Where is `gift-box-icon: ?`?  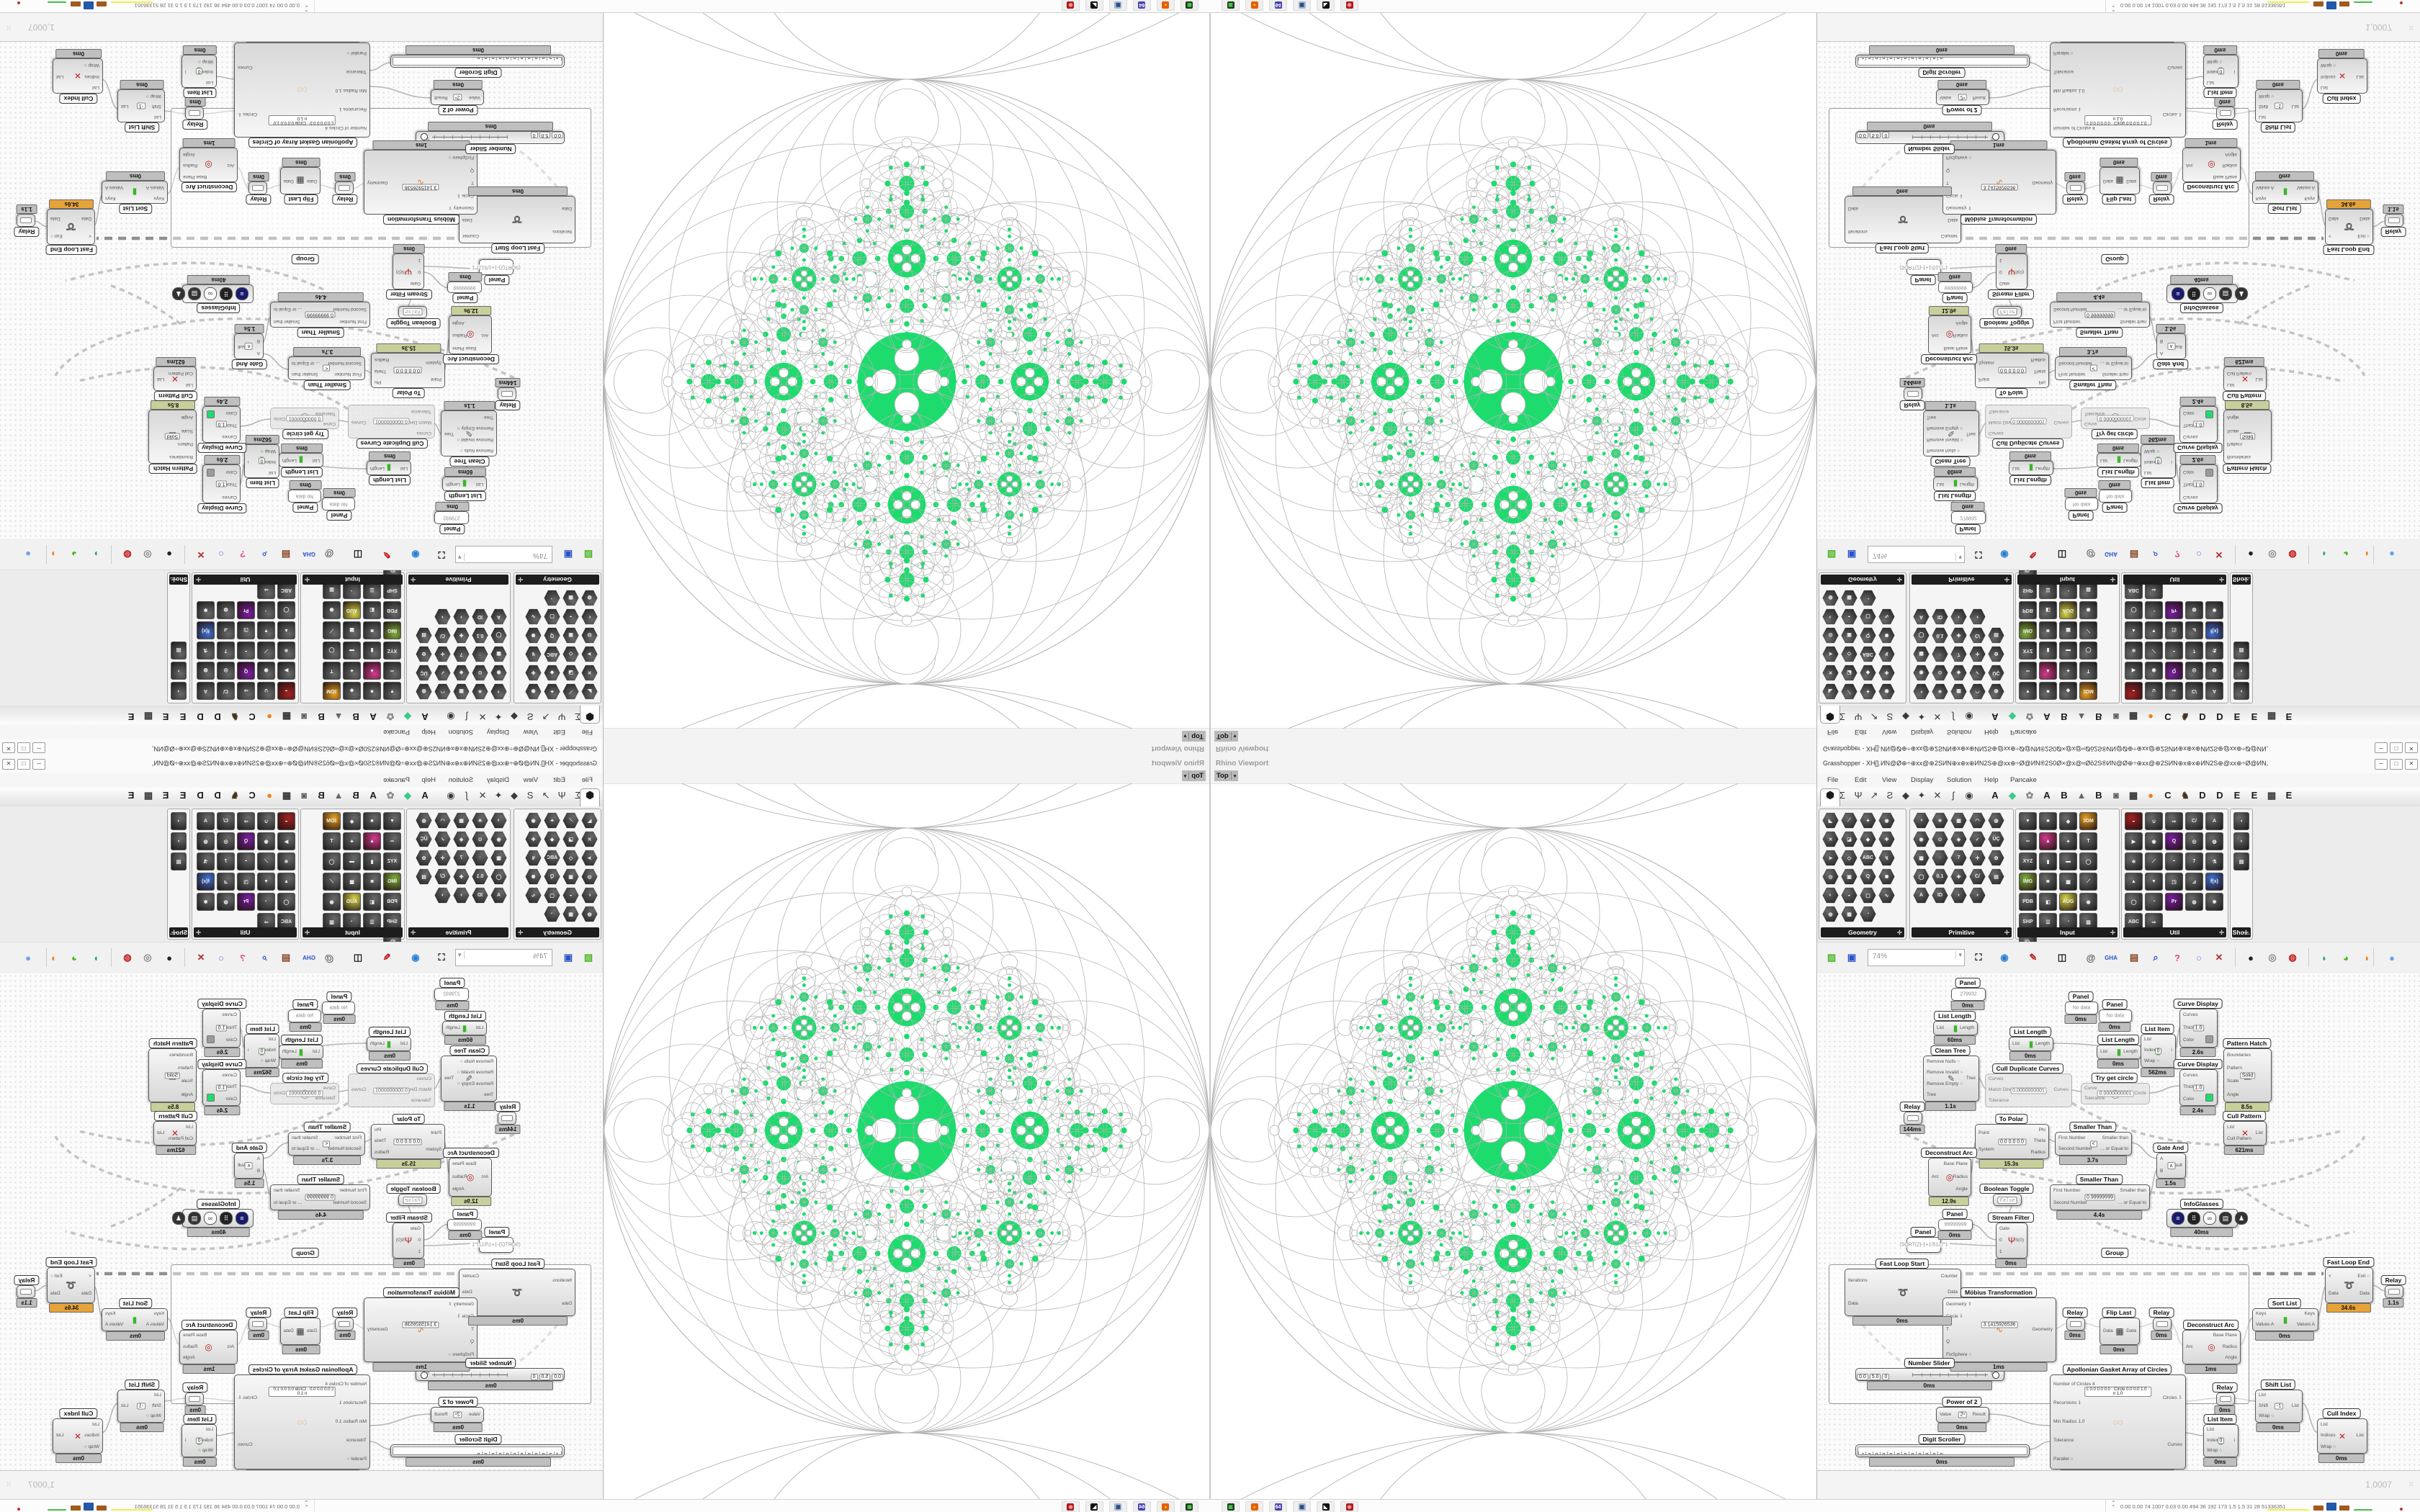
gift-box-icon: ? is located at coordinates (2177, 957).